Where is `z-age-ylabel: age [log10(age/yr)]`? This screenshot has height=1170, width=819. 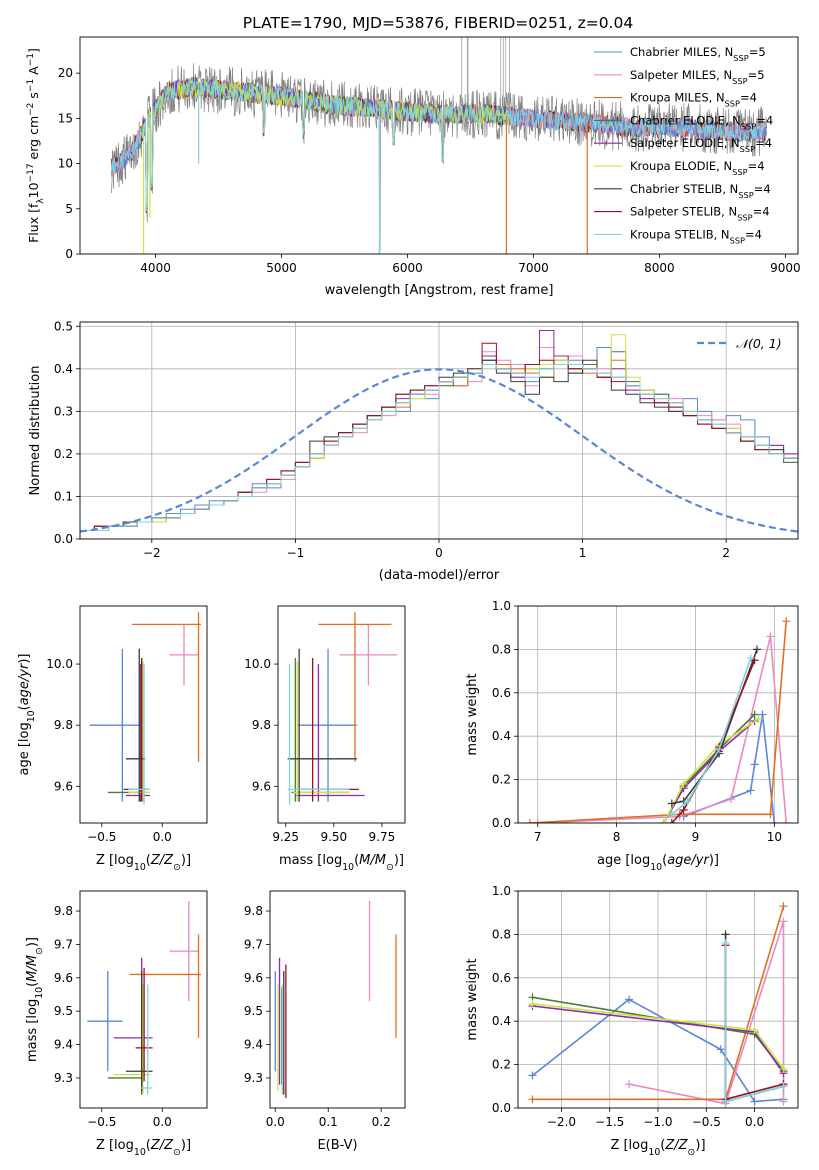
z-age-ylabel: age [log10(age/yr)] is located at coordinates (27, 714).